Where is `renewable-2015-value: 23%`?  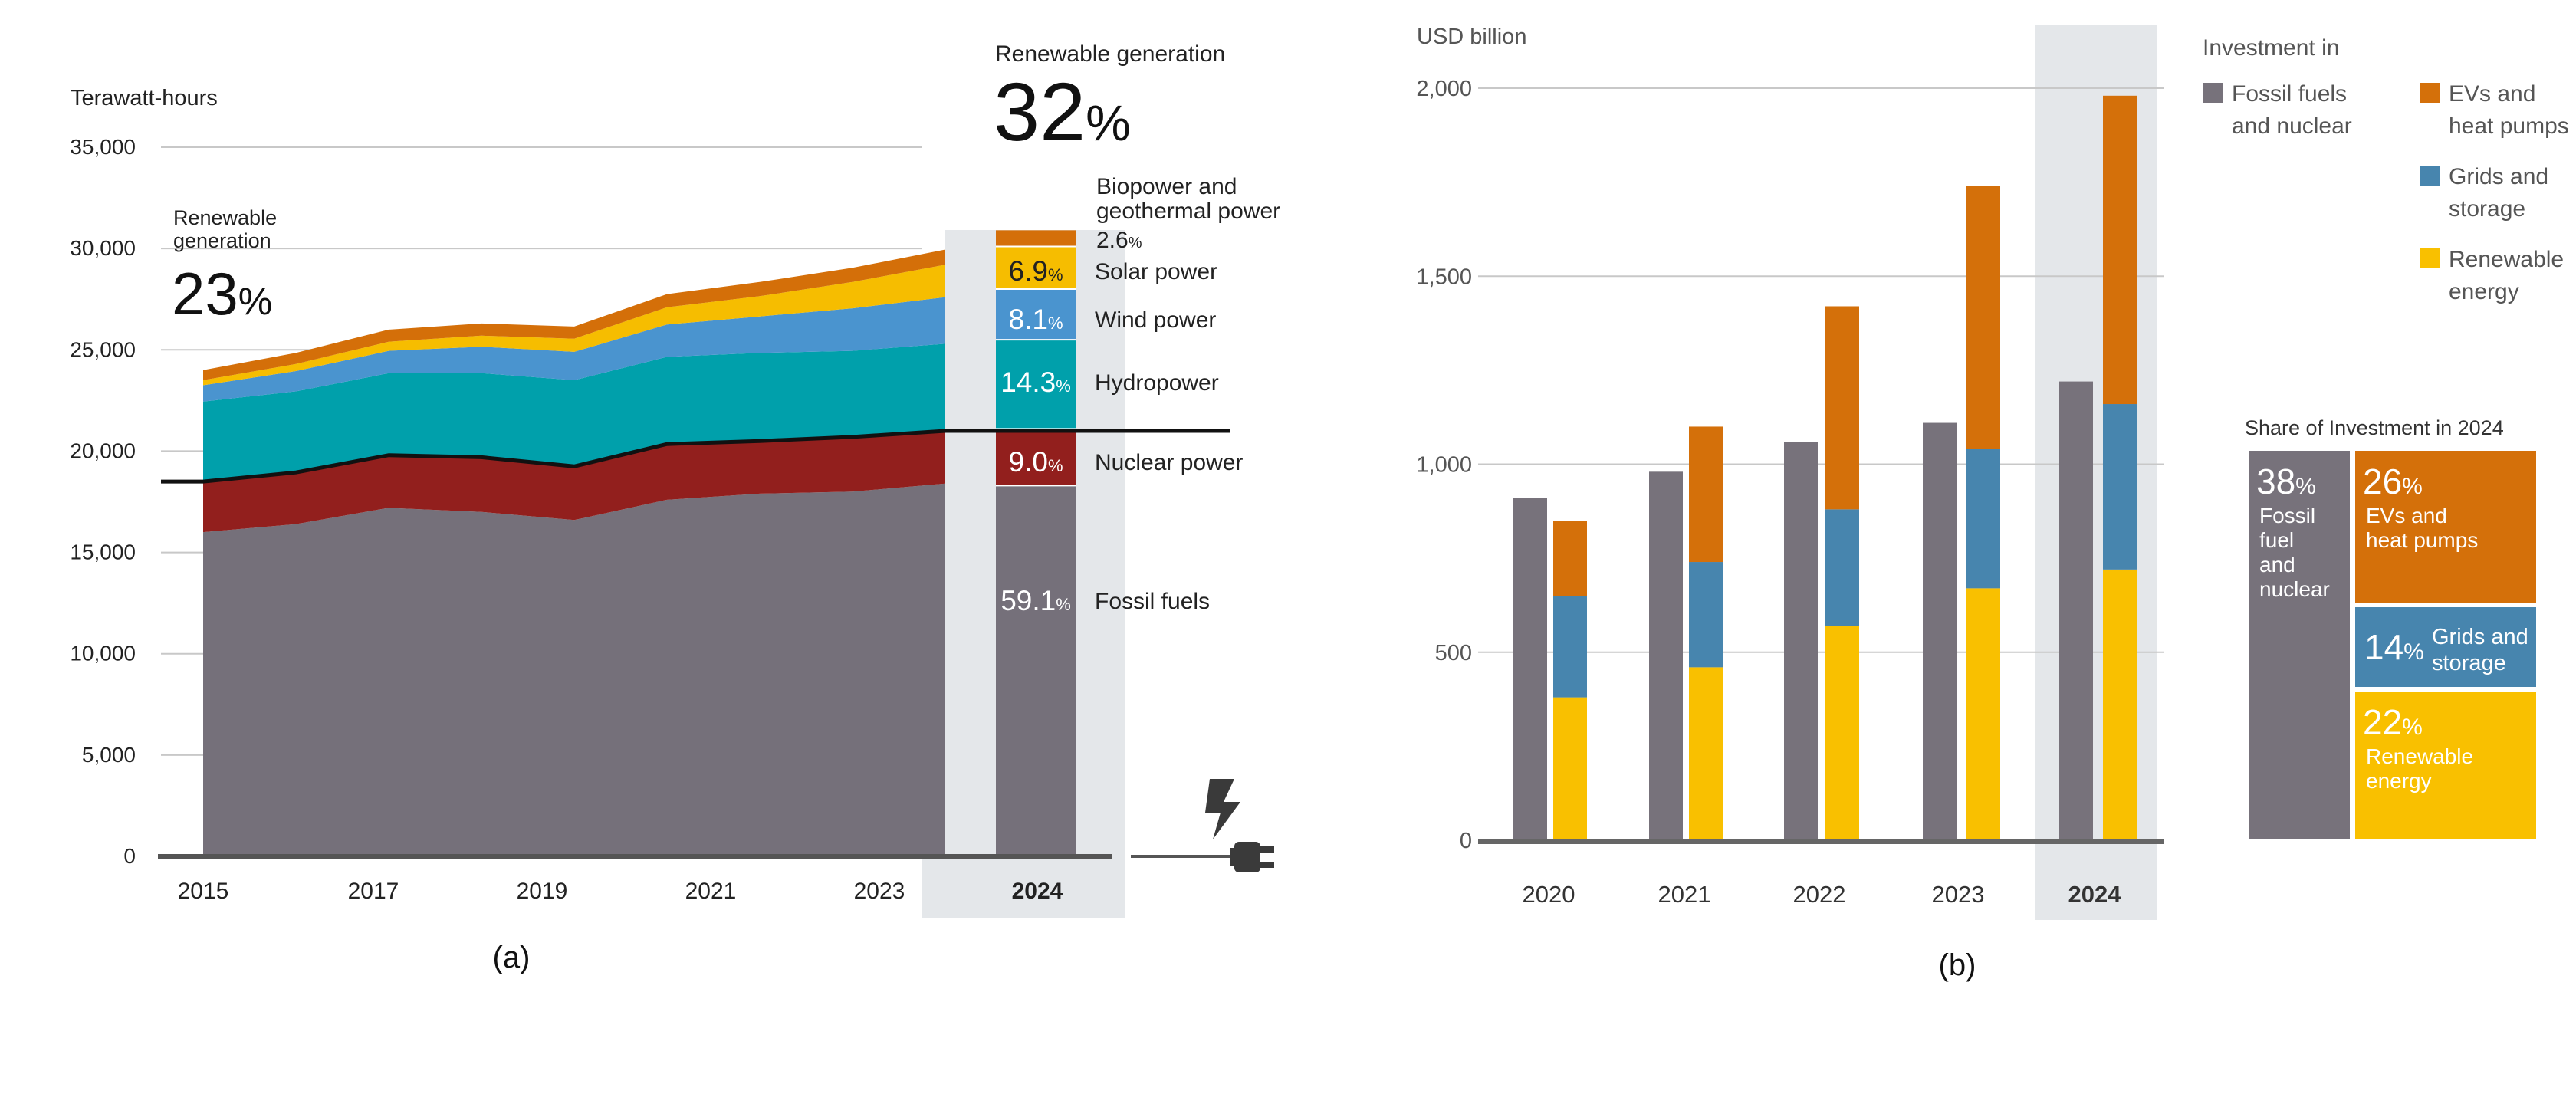
renewable-2015-value: 23% is located at coordinates (222, 293).